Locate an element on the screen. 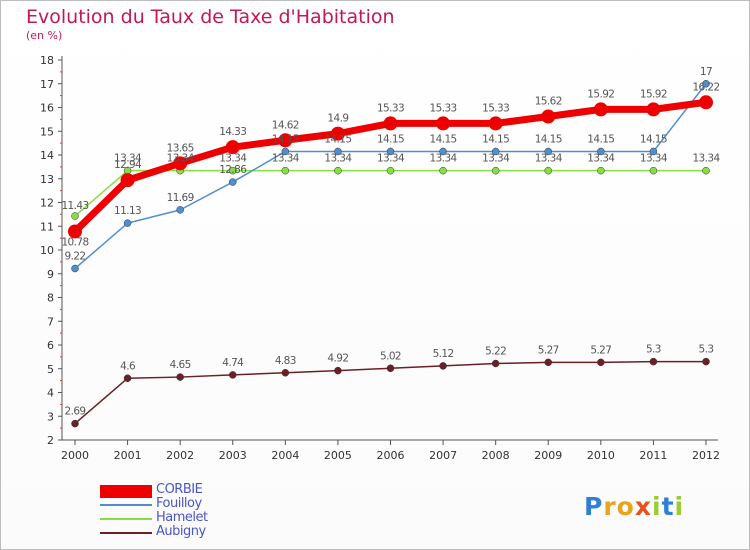 Image resolution: width=750 pixels, height=550 pixels. data-label-fouilloy: 9.22 is located at coordinates (75, 257).